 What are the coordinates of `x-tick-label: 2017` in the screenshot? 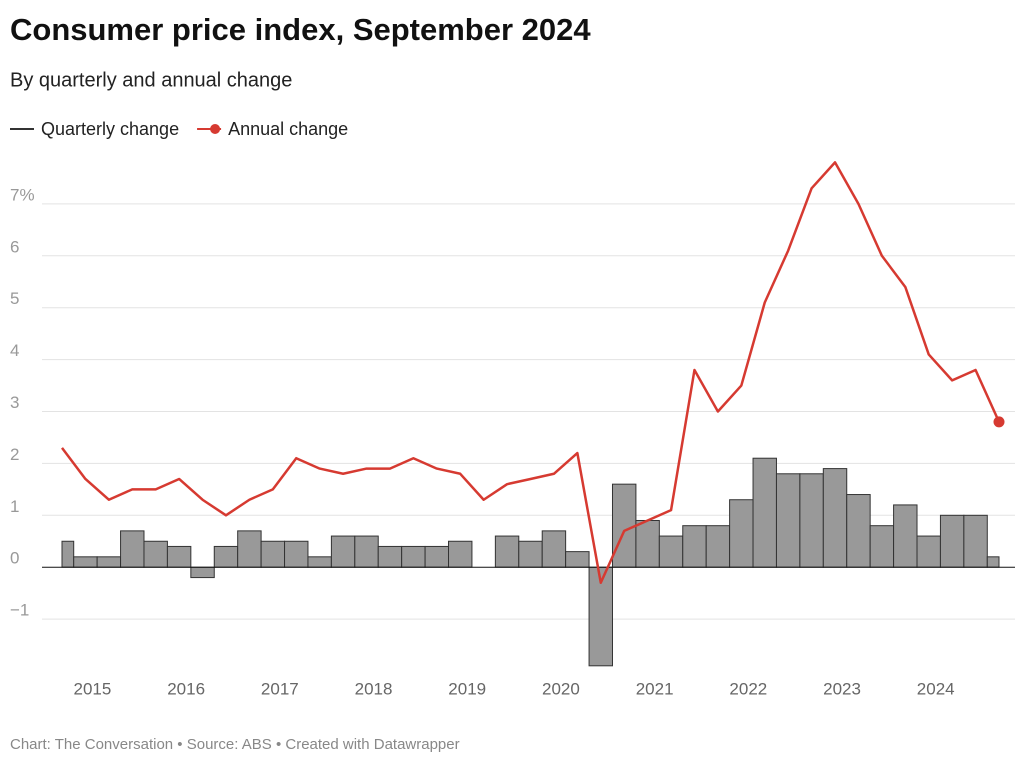 It's located at (280, 688).